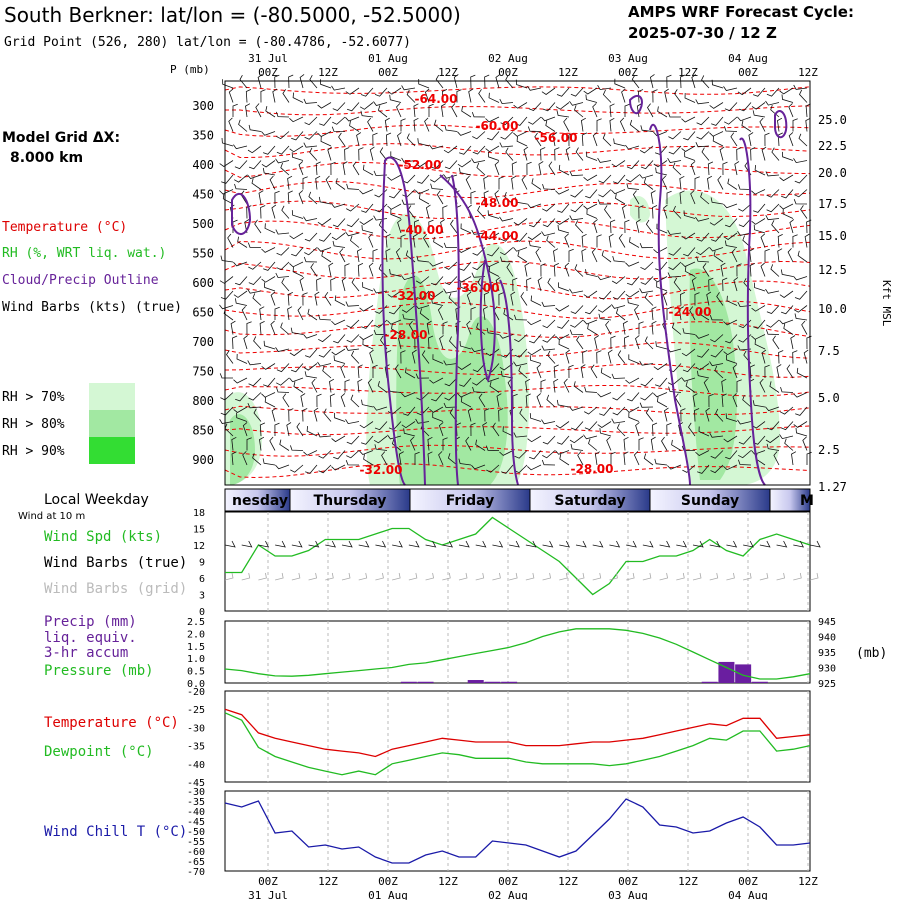 The width and height of the screenshot is (900, 900). I want to click on weekday-strip: nesday Thursday Friday Saturday Sunday M, so click(519, 500).